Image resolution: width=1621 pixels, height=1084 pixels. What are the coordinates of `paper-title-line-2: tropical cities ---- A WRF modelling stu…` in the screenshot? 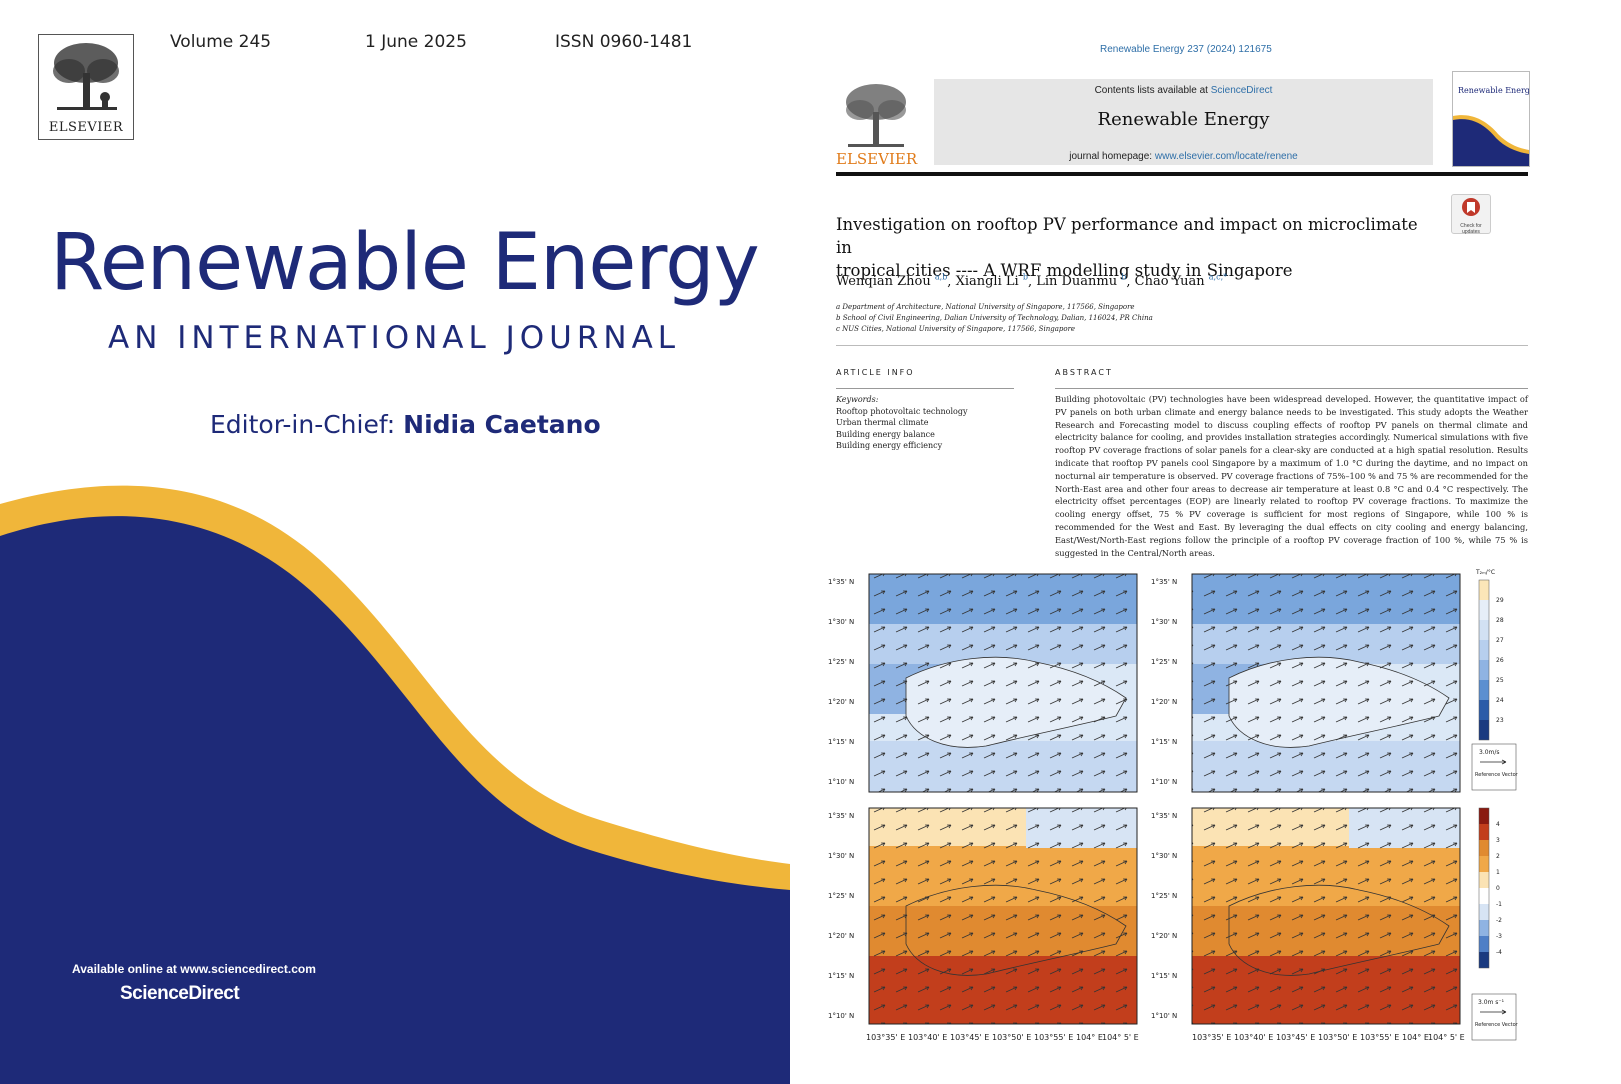 It's located at (1064, 270).